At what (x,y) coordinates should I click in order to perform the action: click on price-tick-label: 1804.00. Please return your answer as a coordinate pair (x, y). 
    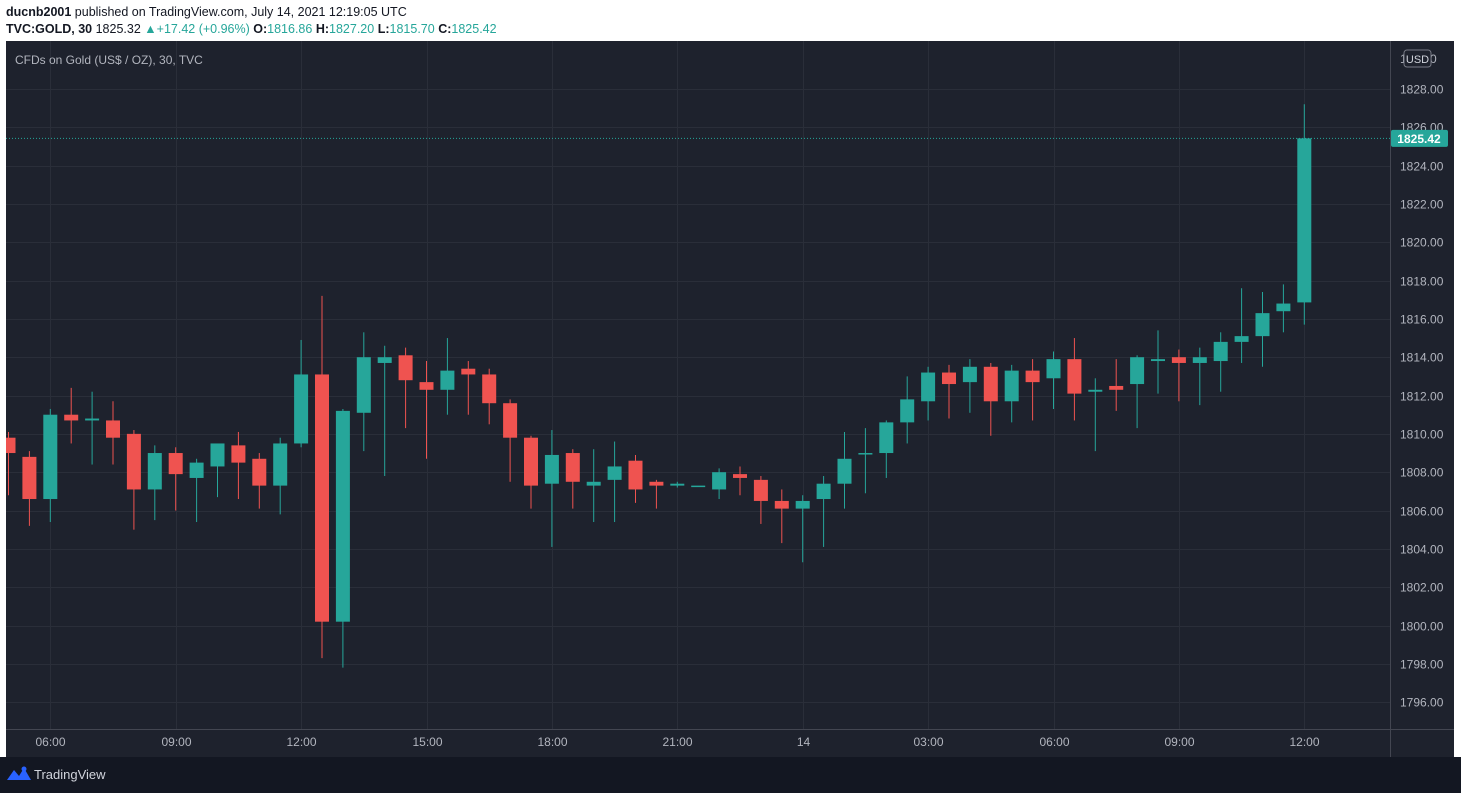
    Looking at the image, I should click on (1422, 550).